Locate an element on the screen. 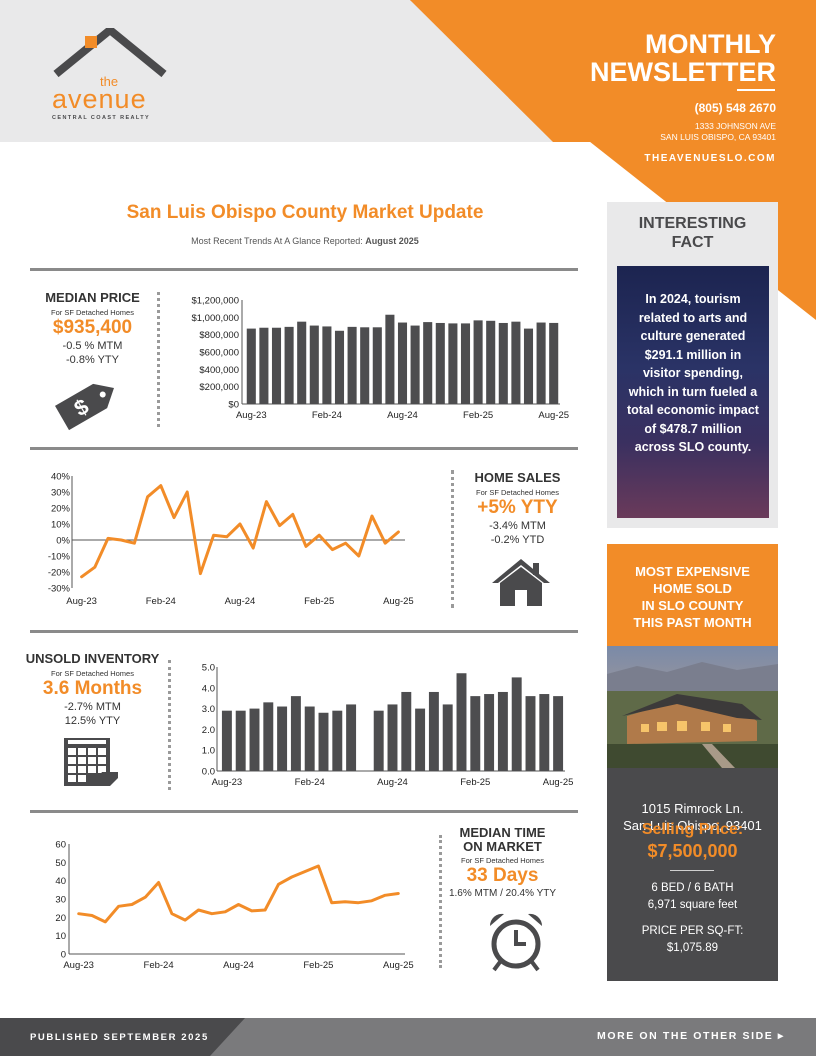 This screenshot has width=816, height=1056. fact-title-line-2: FACT is located at coordinates (692, 242).